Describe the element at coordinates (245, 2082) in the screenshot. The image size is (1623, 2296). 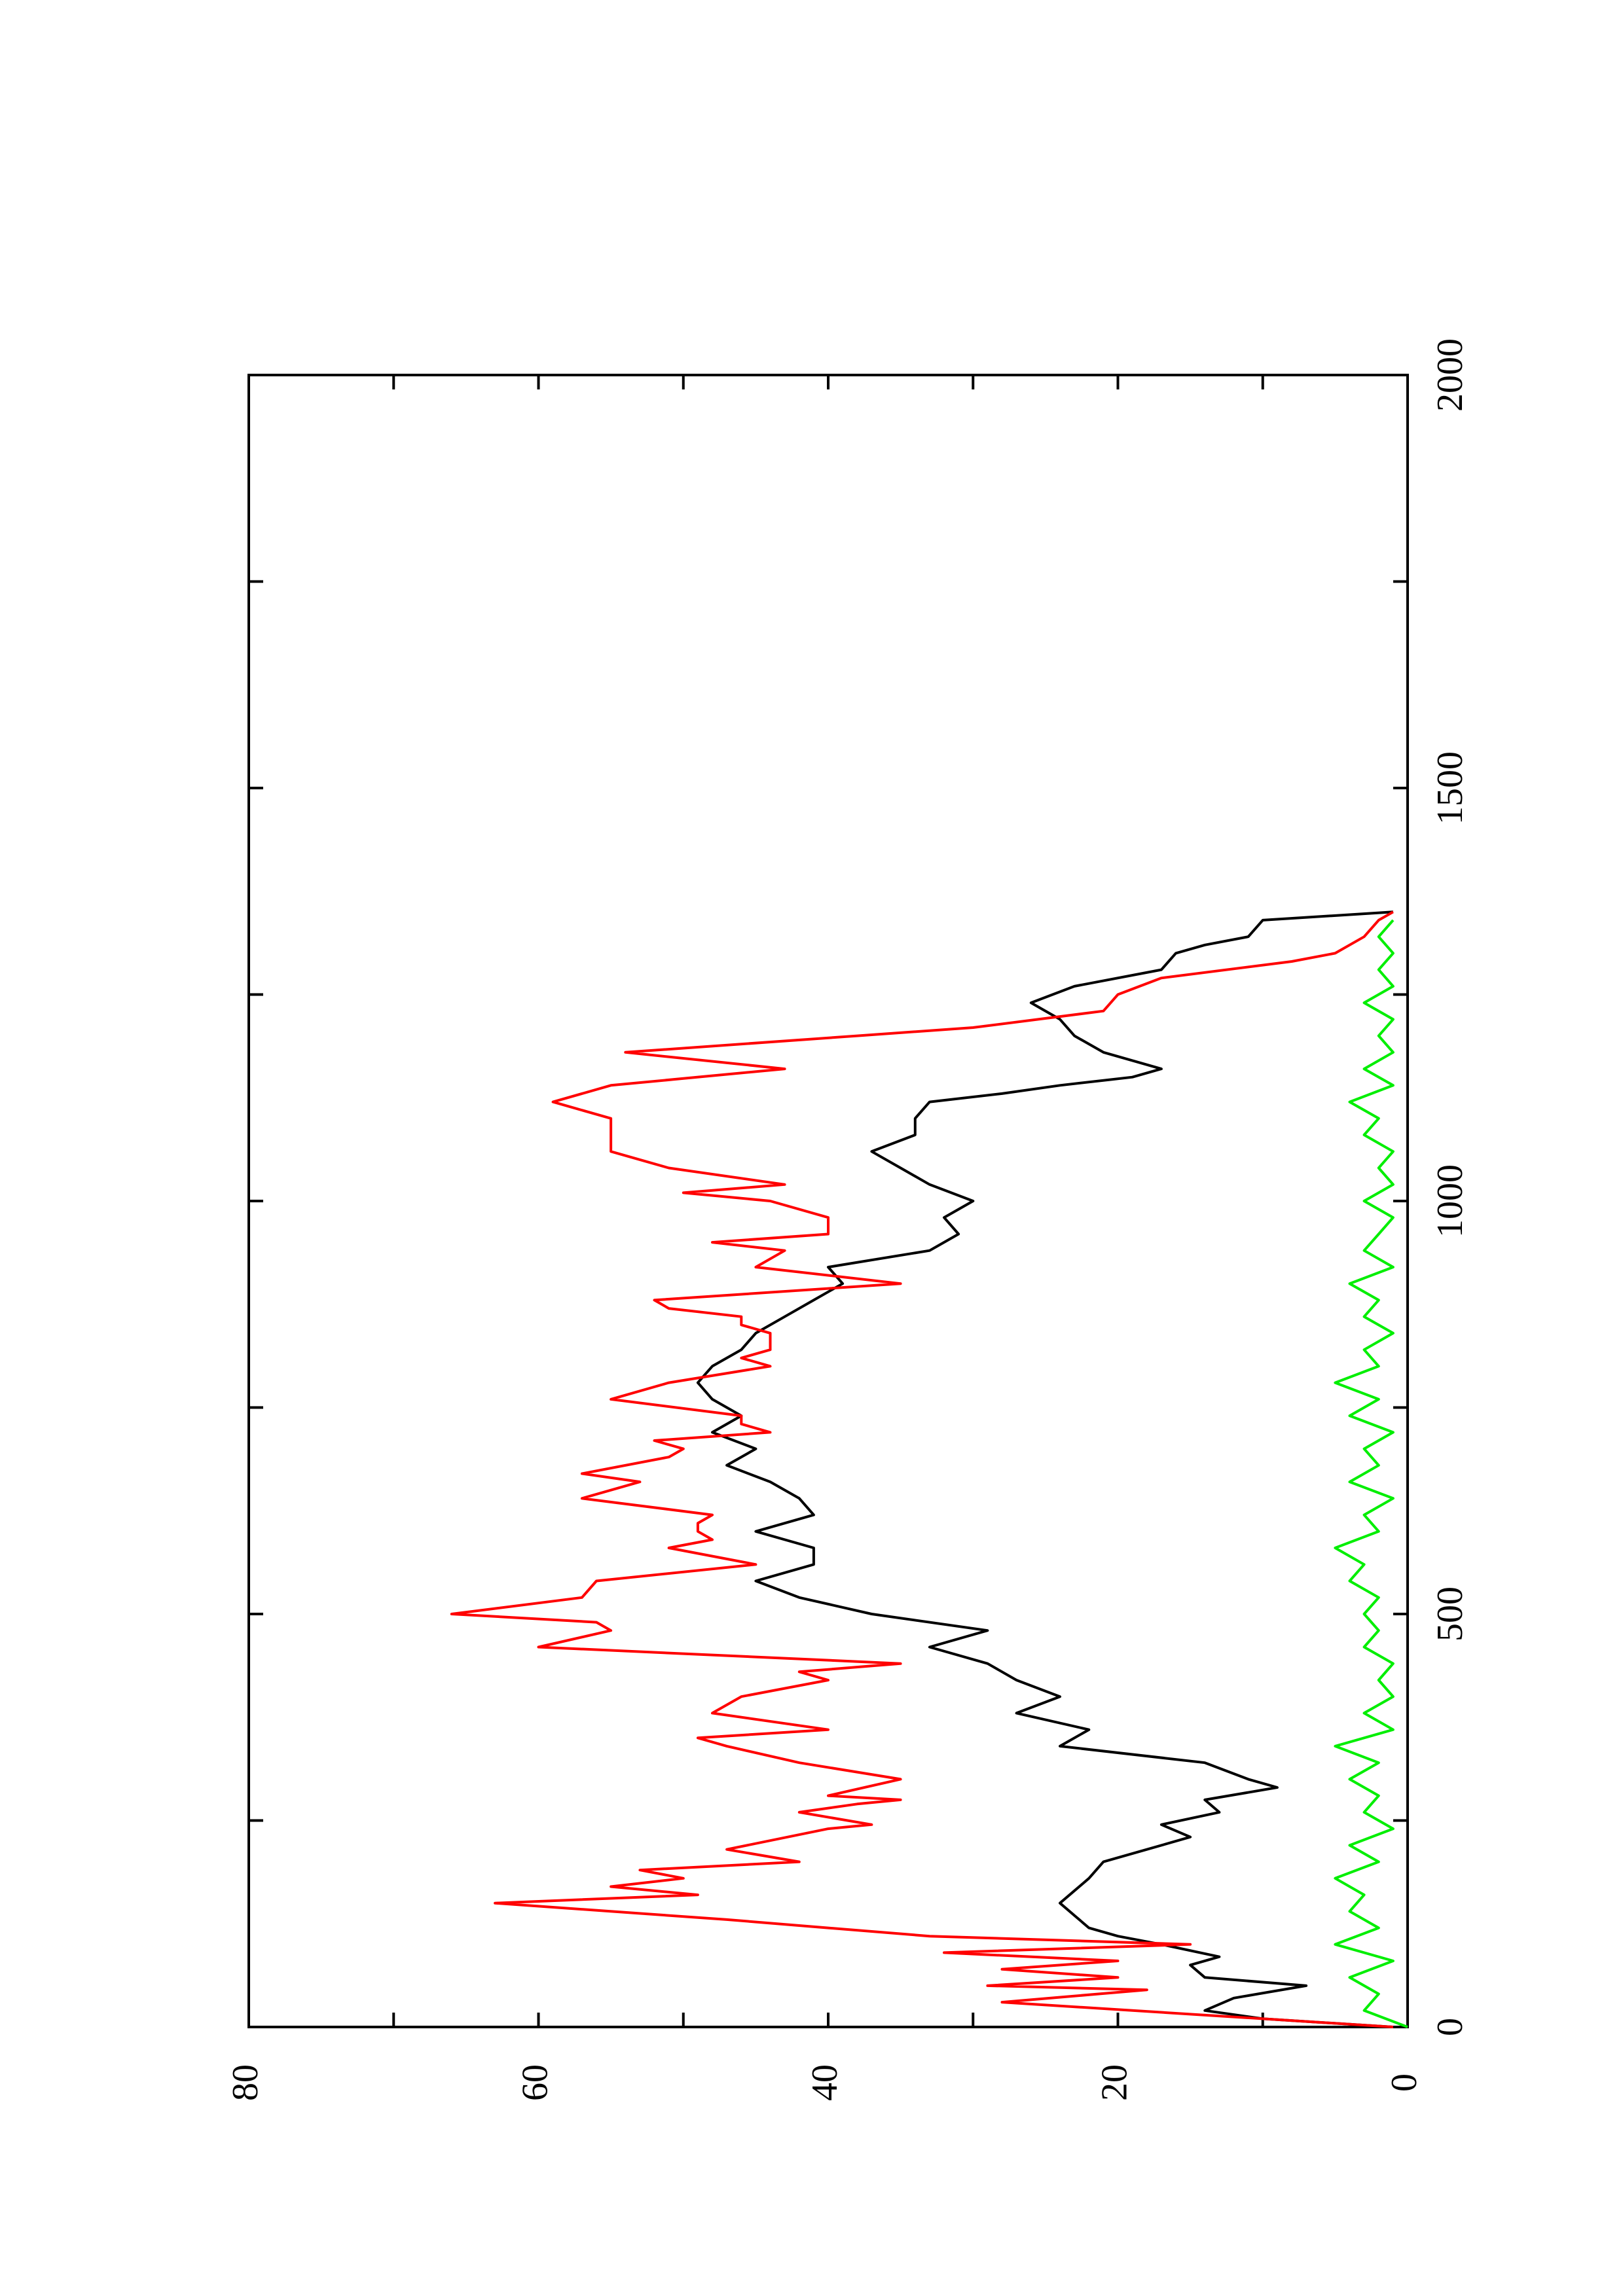
I see `y-tick-label: 80` at that location.